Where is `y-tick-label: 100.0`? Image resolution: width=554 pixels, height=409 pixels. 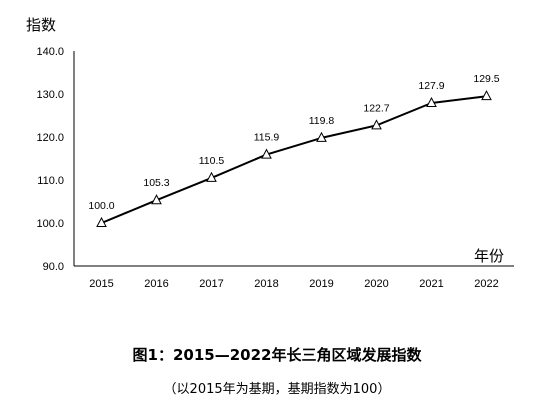 y-tick-label: 100.0 is located at coordinates (50, 224).